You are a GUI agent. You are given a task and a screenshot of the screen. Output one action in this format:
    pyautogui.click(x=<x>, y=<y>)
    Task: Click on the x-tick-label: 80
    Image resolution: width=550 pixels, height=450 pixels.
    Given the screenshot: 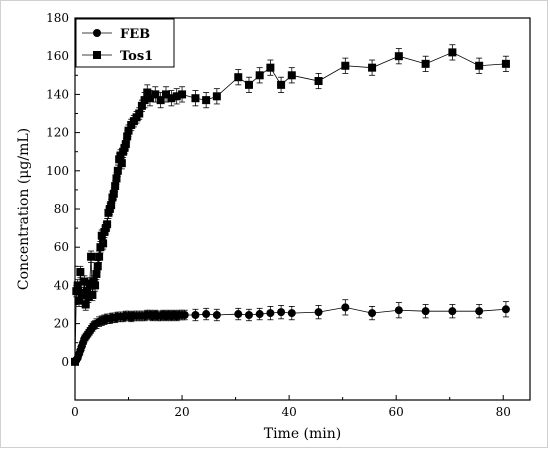 What is the action you would take?
    pyautogui.click(x=503, y=412)
    